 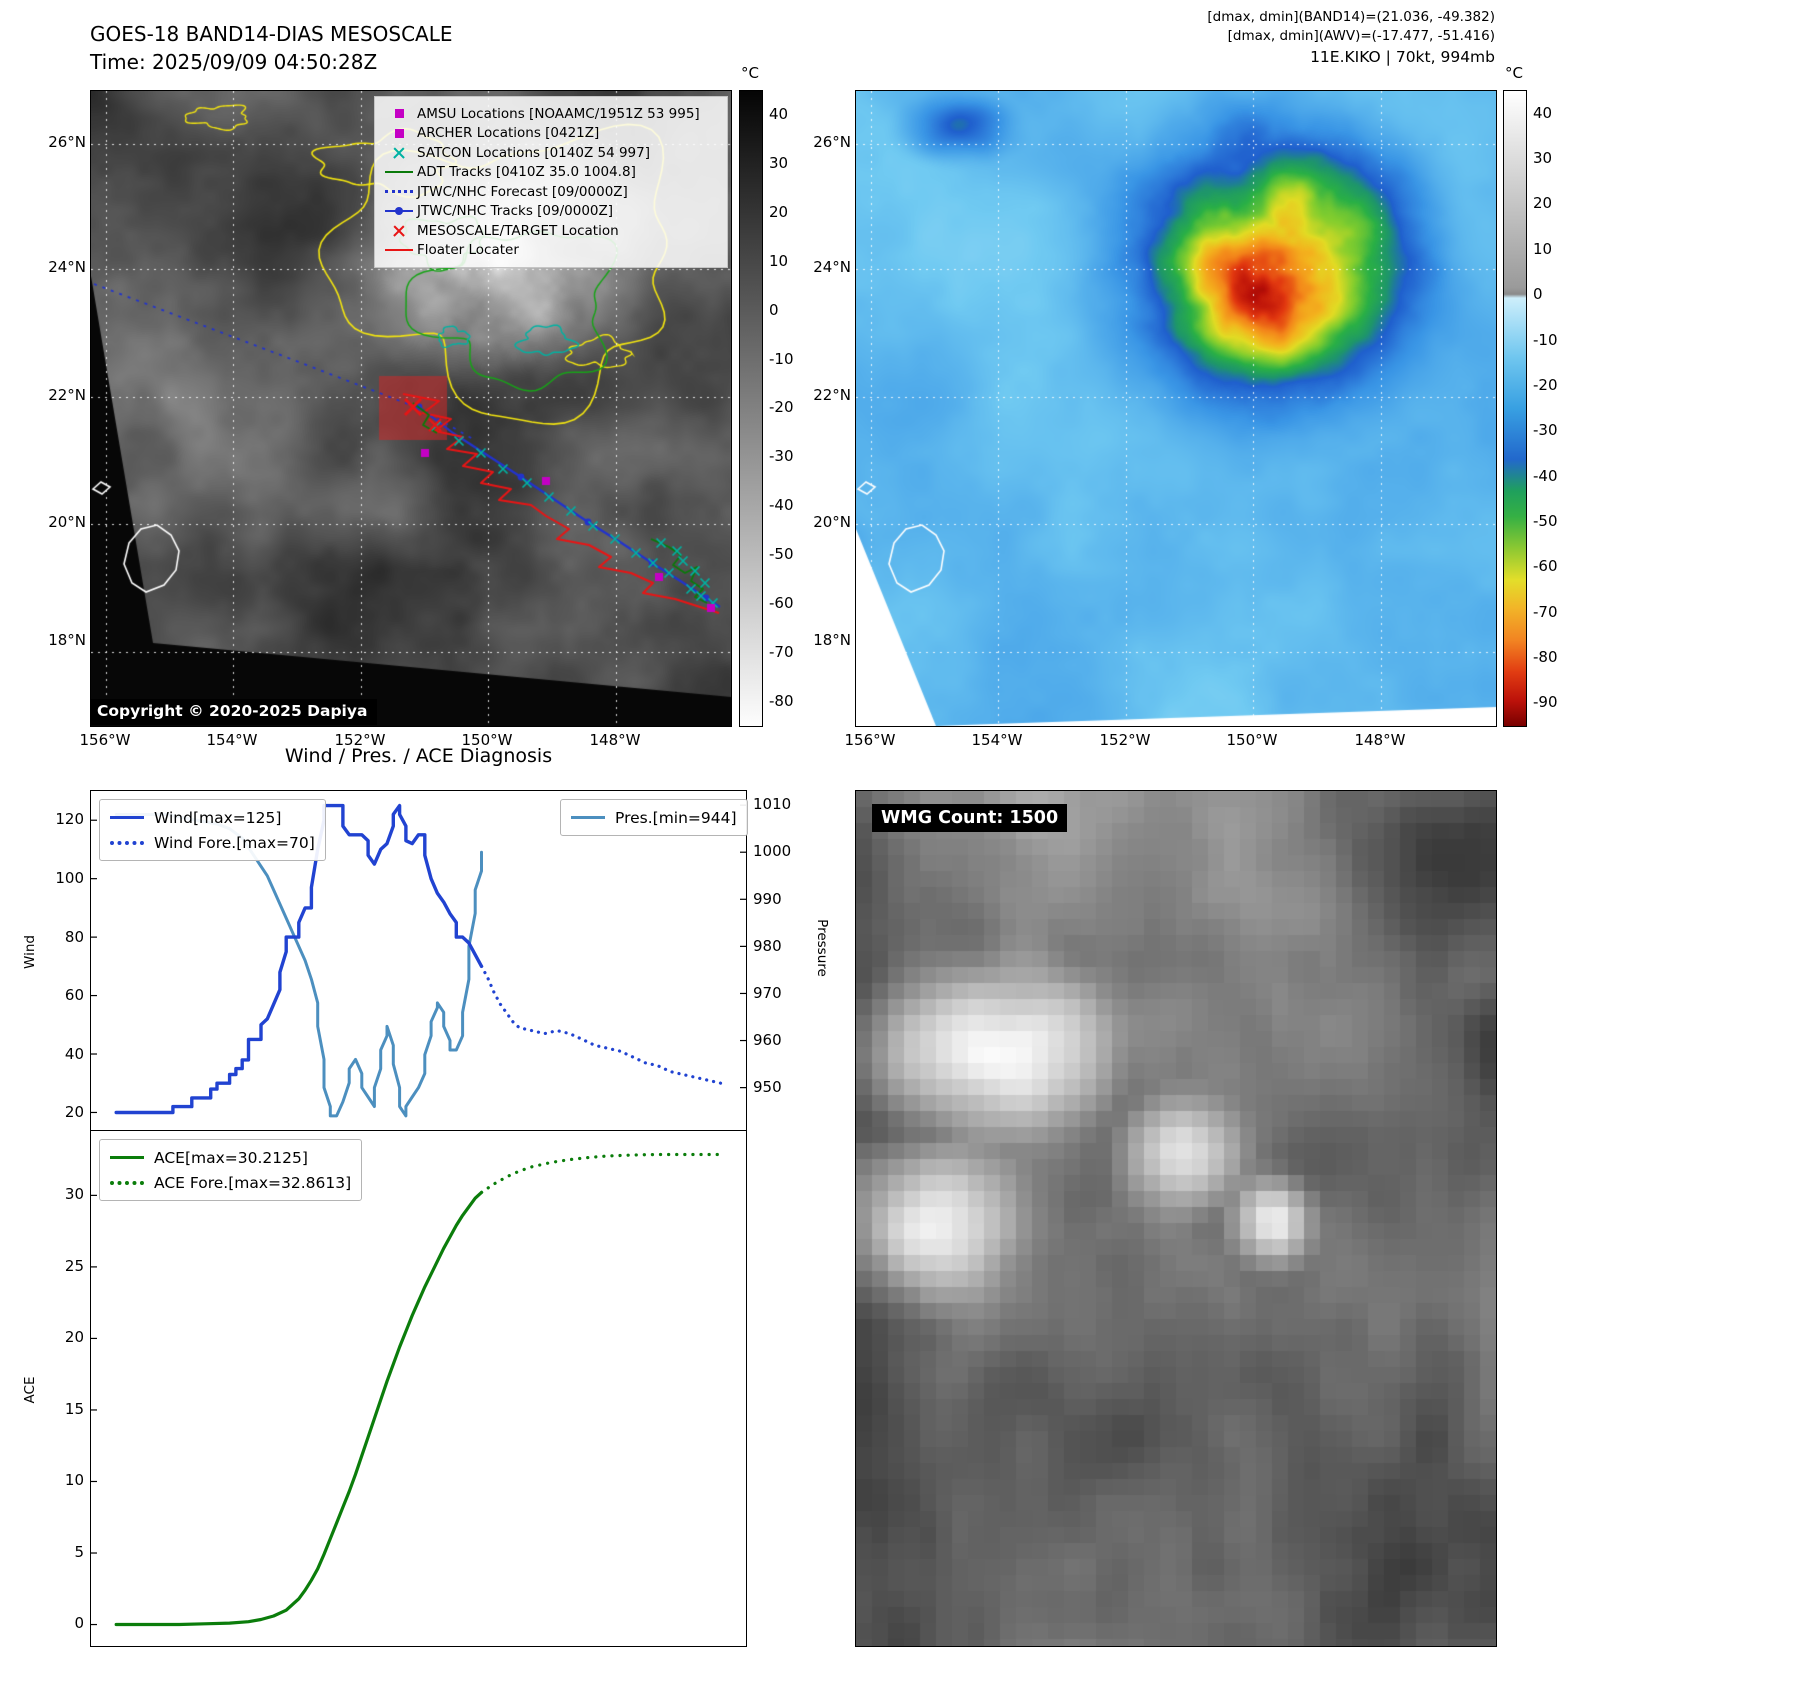 What do you see at coordinates (970, 818) in the screenshot?
I see `wmg-count-label: WMG Count: 1500` at bounding box center [970, 818].